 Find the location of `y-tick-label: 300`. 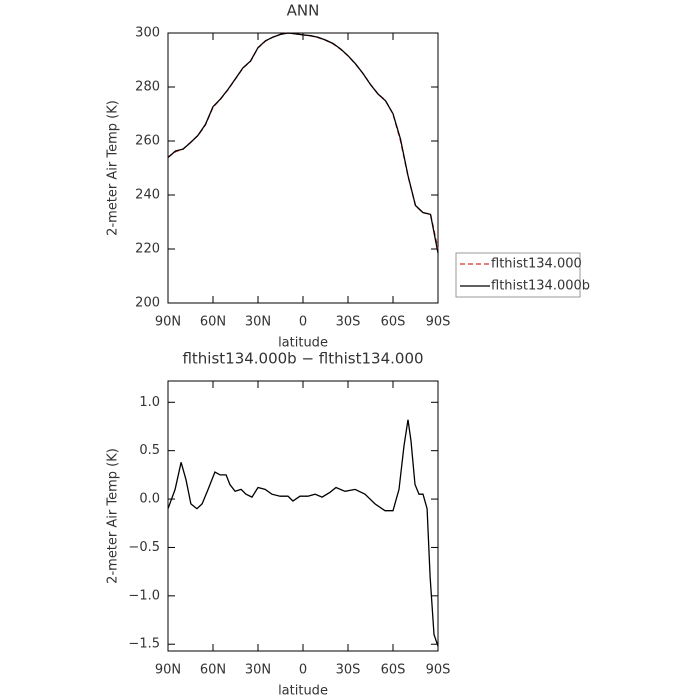

y-tick-label: 300 is located at coordinates (147, 33).